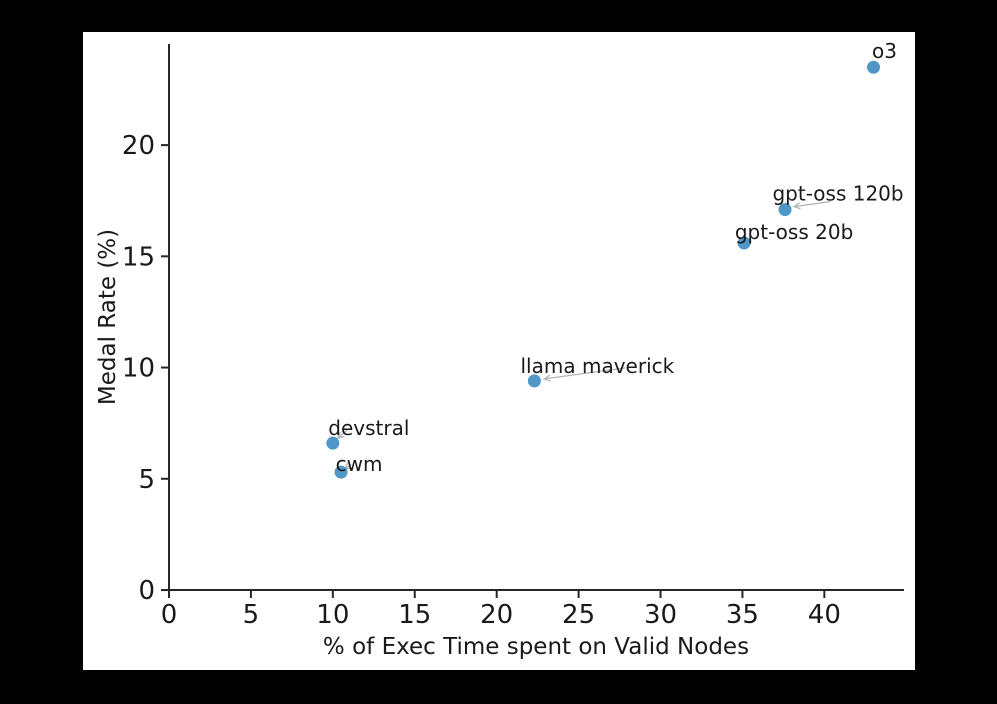 The image size is (997, 704). What do you see at coordinates (138, 146) in the screenshot?
I see `y-tick-label: 20` at bounding box center [138, 146].